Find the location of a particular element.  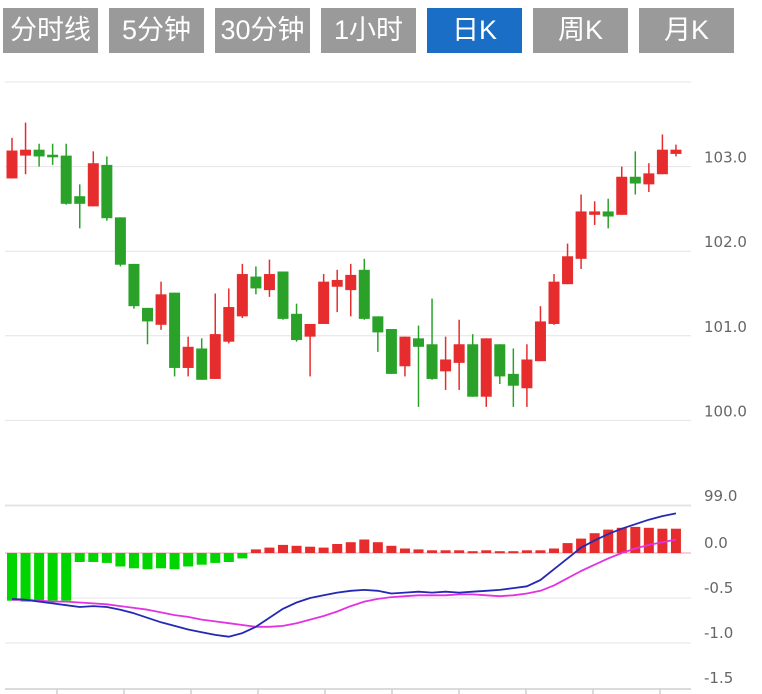

tab-1hour: 1小时 is located at coordinates (368, 30).